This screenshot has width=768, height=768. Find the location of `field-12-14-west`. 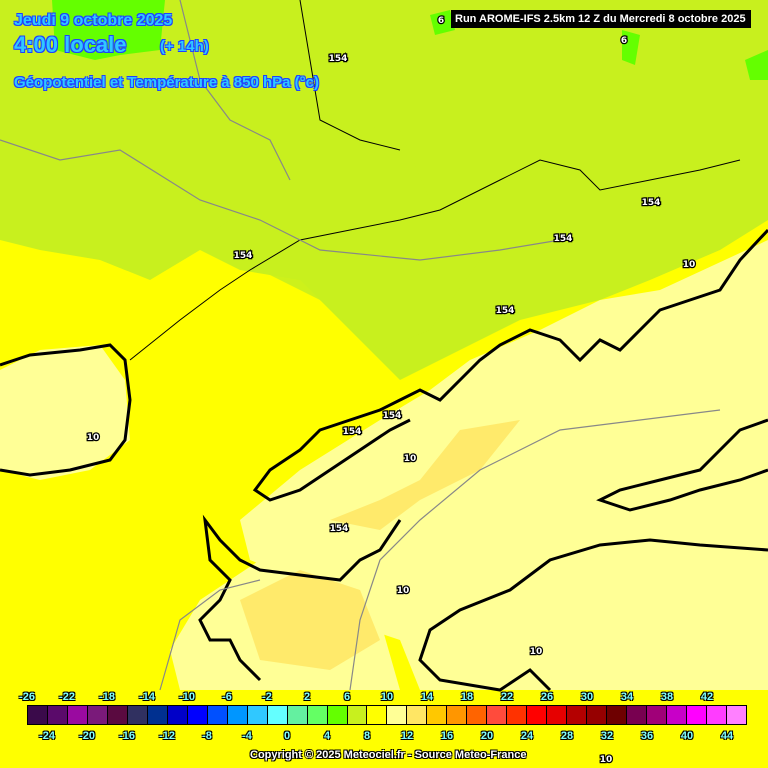

field-12-14-west is located at coordinates (65, 412).